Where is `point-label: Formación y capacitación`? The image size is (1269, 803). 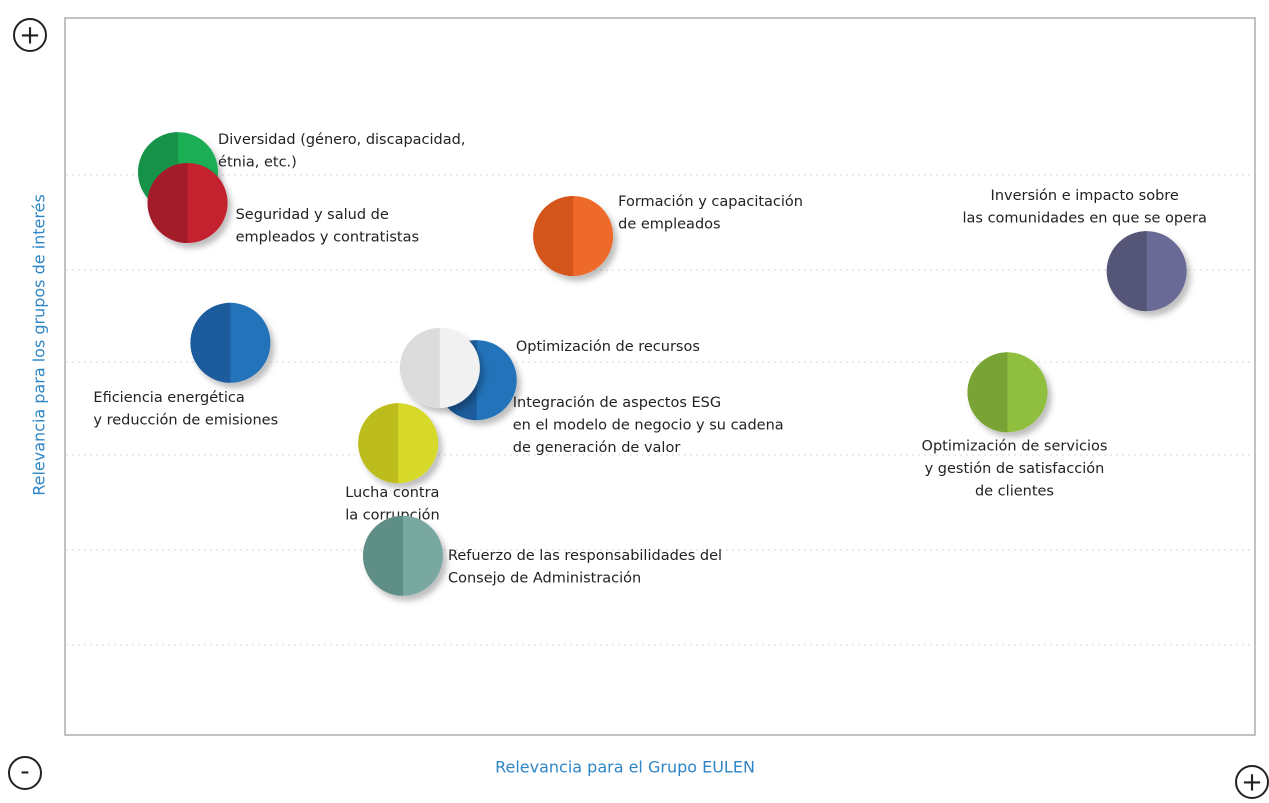 point-label: Formación y capacitación is located at coordinates (710, 202).